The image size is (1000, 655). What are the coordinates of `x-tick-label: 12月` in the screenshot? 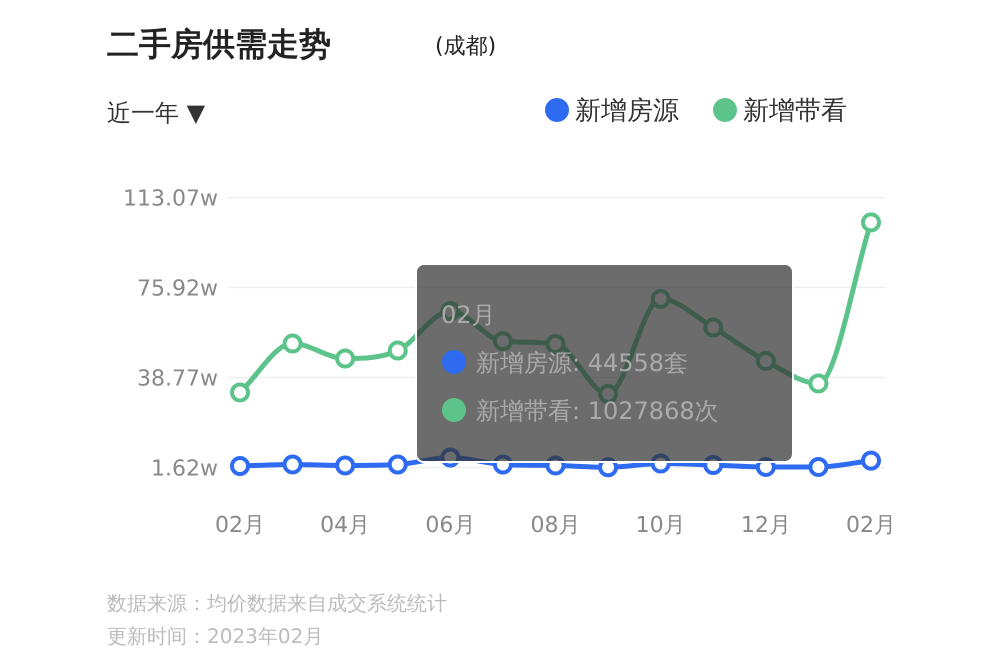 It's located at (765, 525).